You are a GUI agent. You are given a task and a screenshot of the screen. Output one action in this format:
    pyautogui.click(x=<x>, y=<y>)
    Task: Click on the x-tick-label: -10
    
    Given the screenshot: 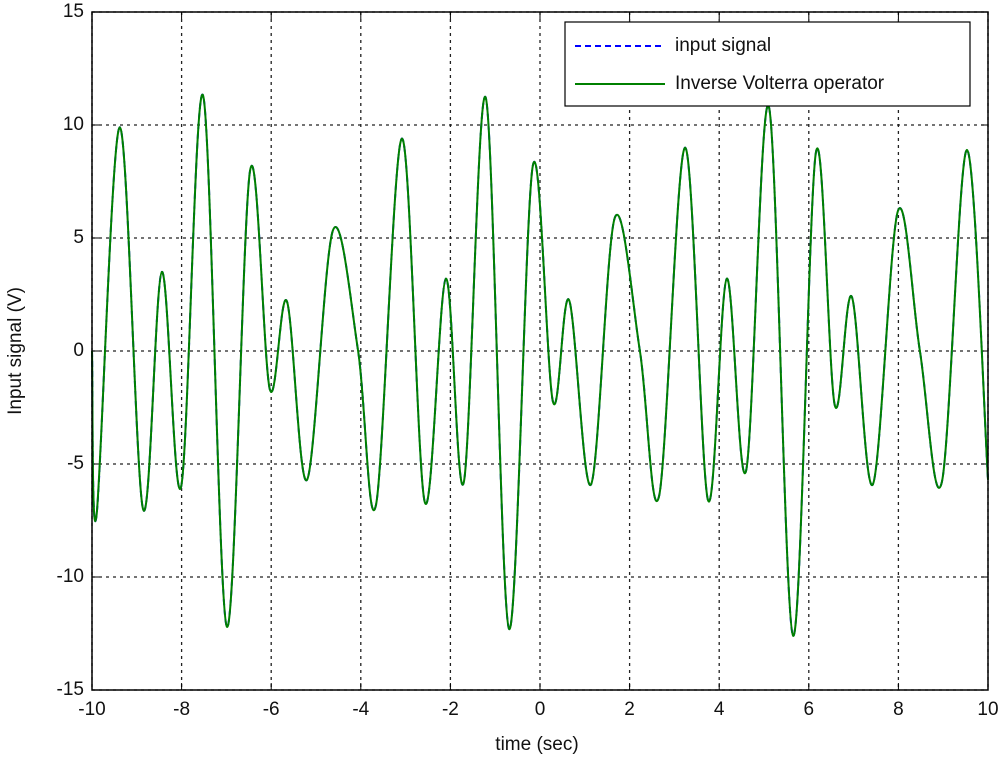 What is the action you would take?
    pyautogui.click(x=91, y=709)
    